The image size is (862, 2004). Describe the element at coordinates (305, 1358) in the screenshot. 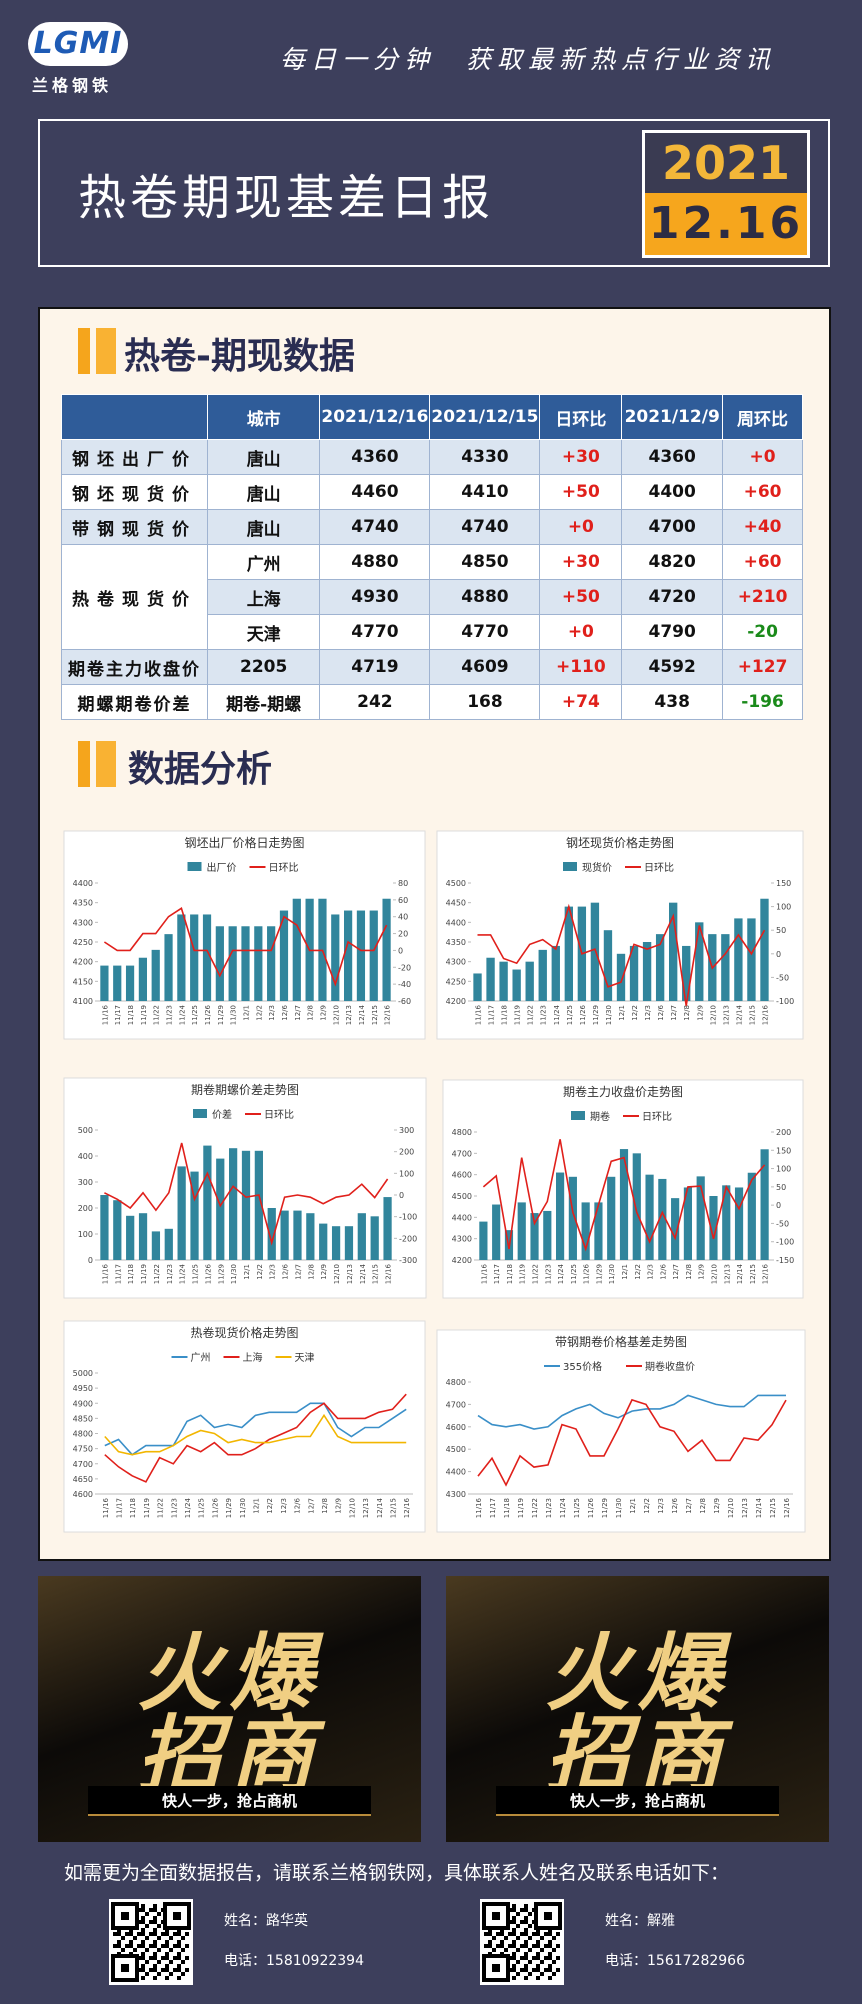

I see `legend-label: 天津` at that location.